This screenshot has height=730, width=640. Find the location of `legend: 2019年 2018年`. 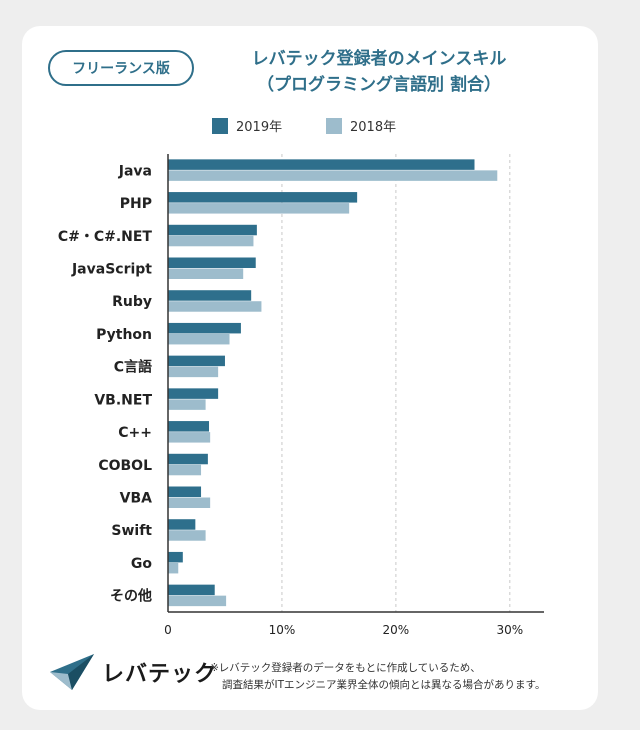

legend: 2019年 2018年 is located at coordinates (320, 126).